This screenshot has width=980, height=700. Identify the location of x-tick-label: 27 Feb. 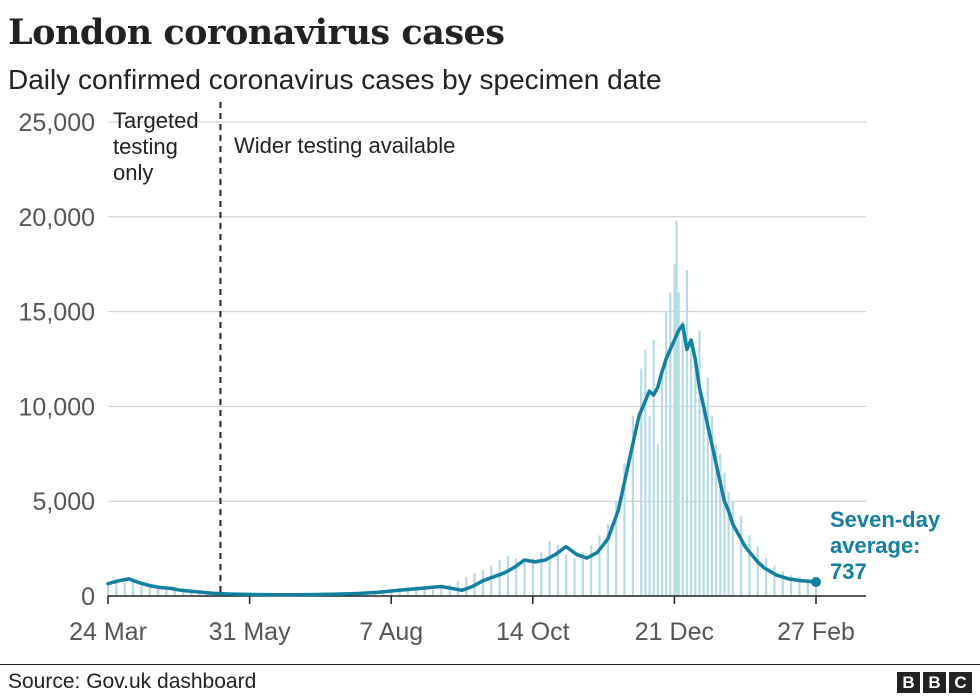
(816, 632).